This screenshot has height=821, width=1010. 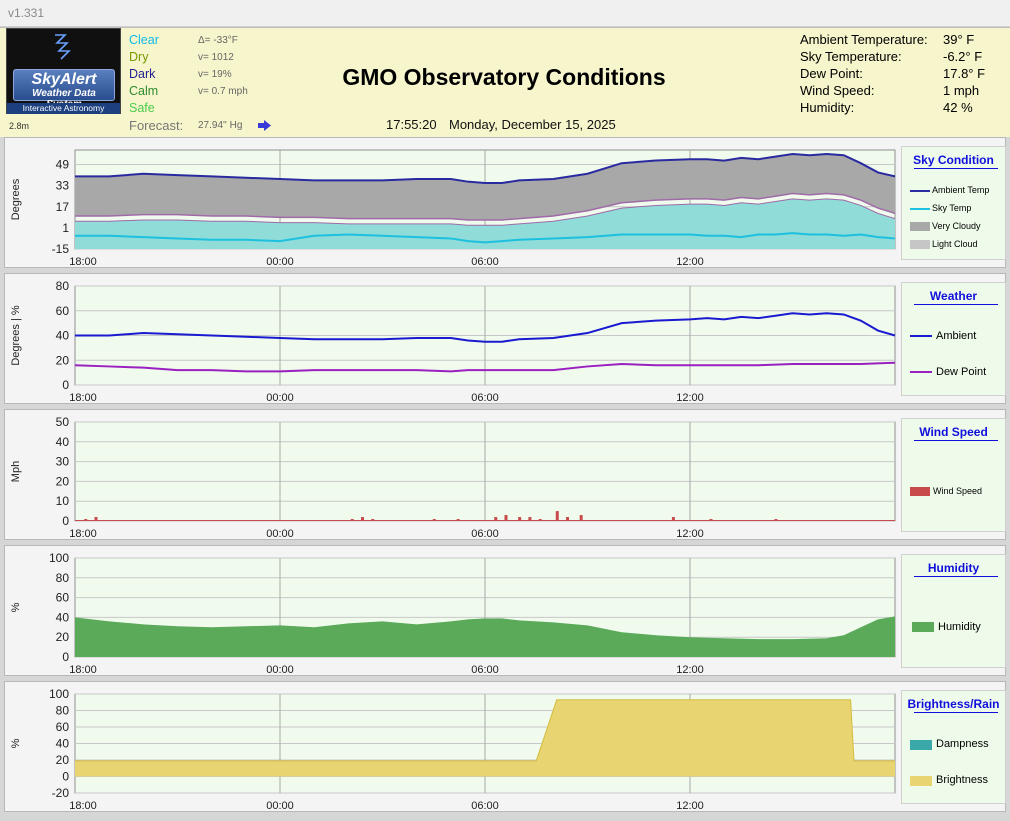 I want to click on dew-point-label: Dew Point:, so click(x=831, y=73).